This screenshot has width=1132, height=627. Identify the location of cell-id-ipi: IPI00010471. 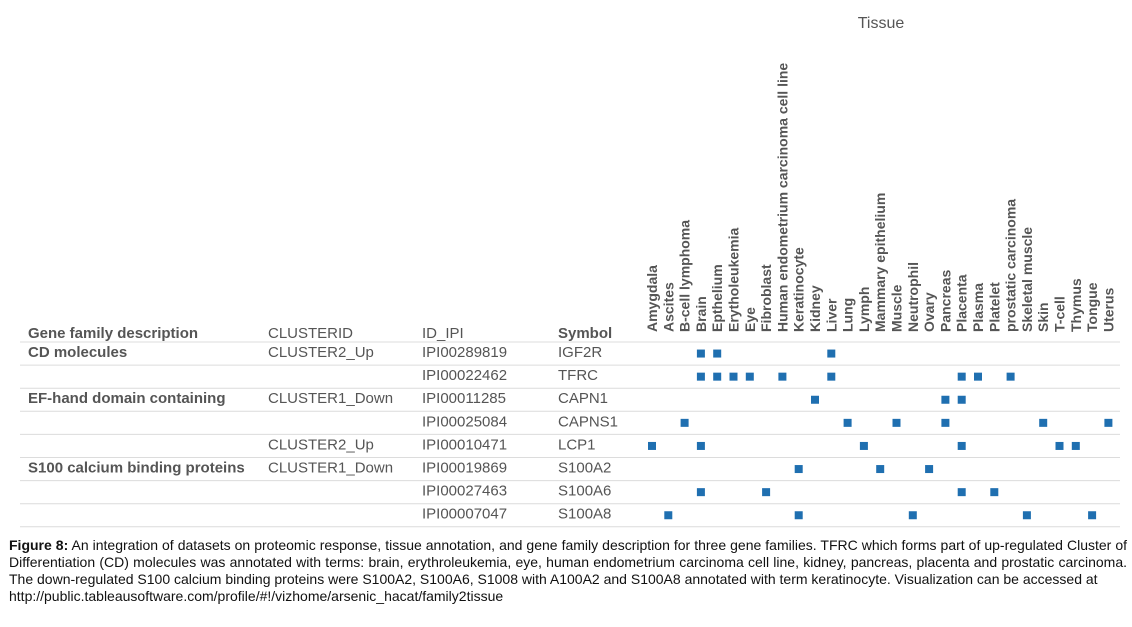
(464, 444).